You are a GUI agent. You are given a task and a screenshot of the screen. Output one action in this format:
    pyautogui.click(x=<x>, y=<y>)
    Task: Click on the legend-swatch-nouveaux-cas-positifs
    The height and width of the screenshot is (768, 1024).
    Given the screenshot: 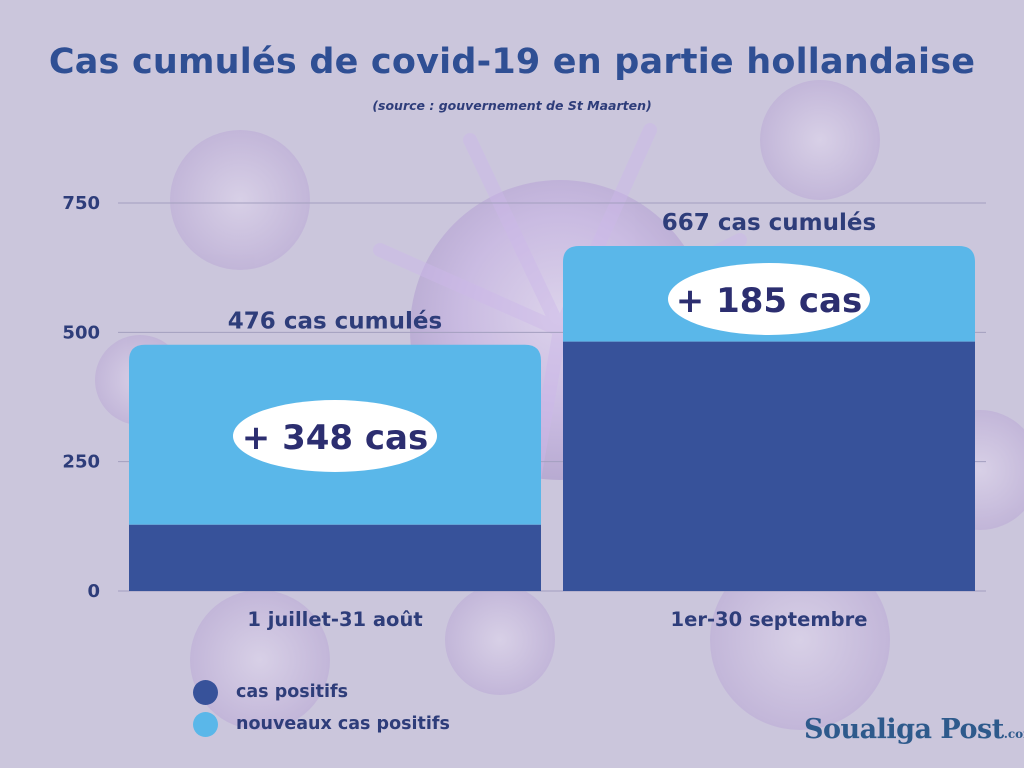 What is the action you would take?
    pyautogui.click(x=205, y=724)
    